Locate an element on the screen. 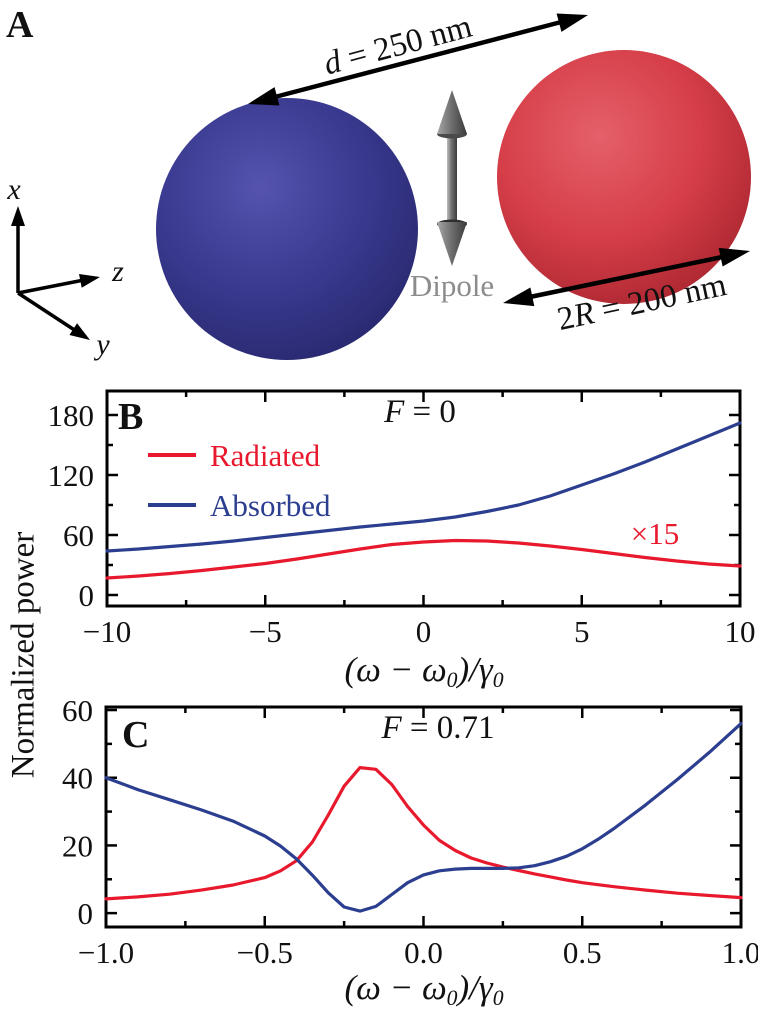  panel-c-x-axis-label: (ω − ω0)/γ0 is located at coordinates (423, 988).